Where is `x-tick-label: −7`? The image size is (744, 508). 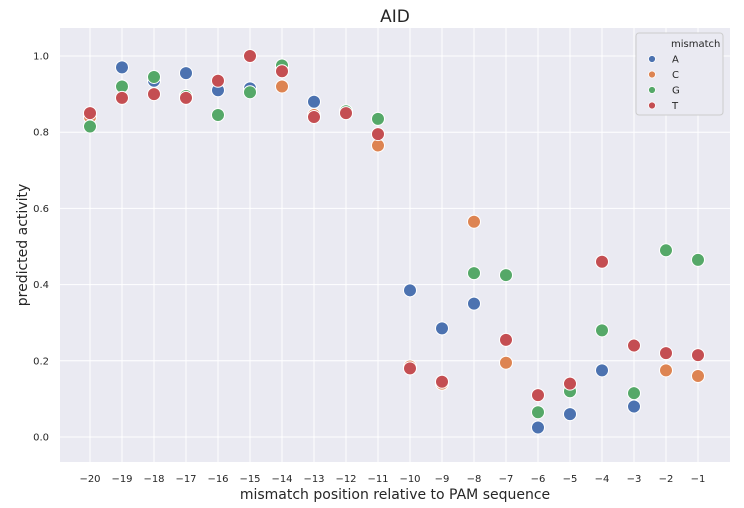
x-tick-label: −7 is located at coordinates (506, 479).